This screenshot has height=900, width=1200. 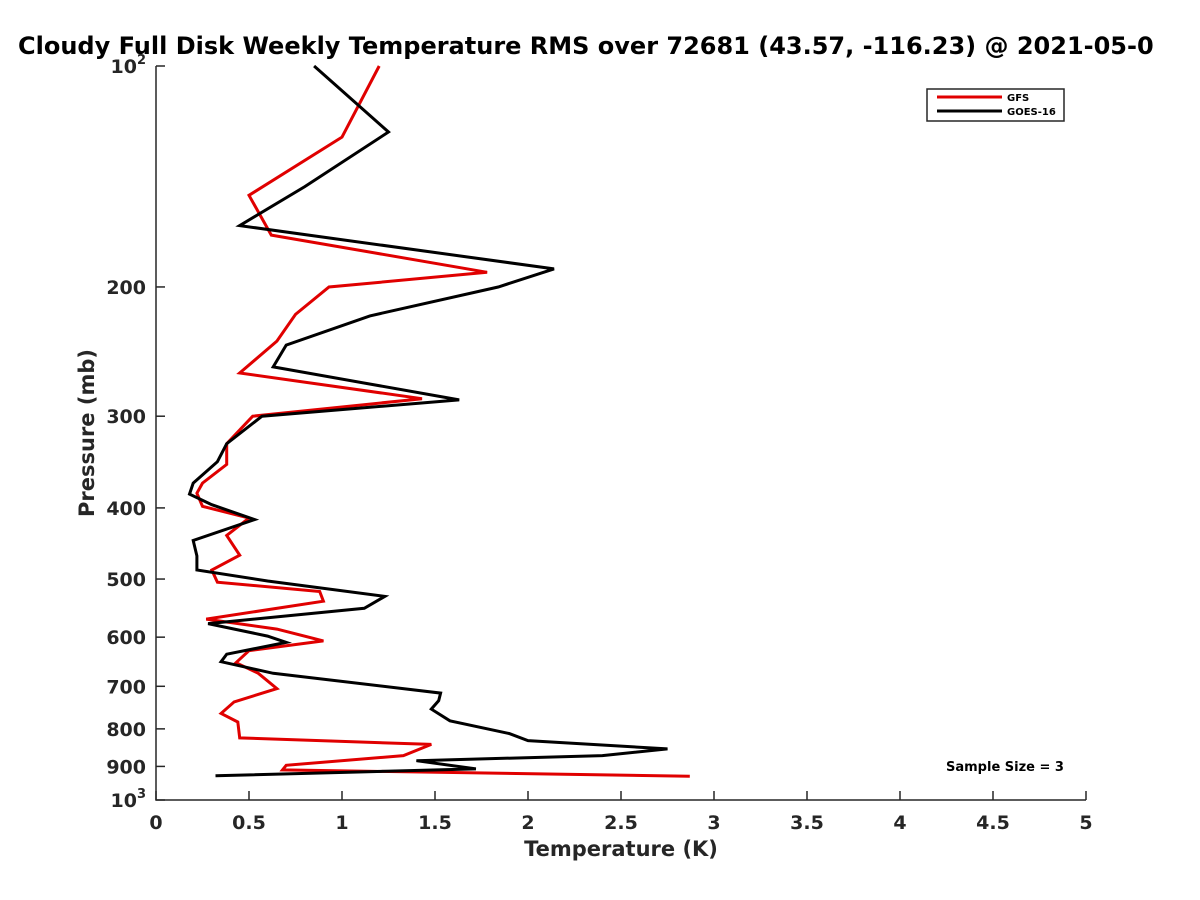 I want to click on x-tick-label: 4.5, so click(x=993, y=823).